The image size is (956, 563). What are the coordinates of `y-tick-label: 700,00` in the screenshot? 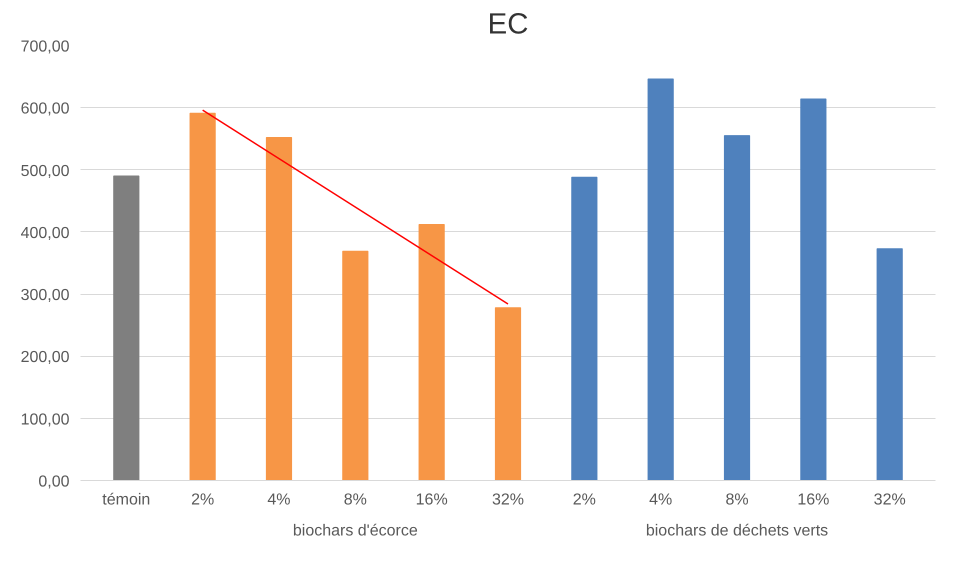 It's located at (45, 47).